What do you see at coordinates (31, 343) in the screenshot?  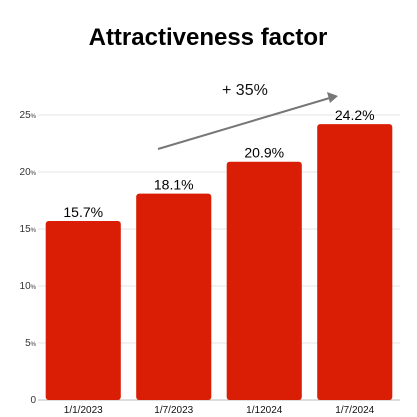 I see `y-tick-label: 5%` at bounding box center [31, 343].